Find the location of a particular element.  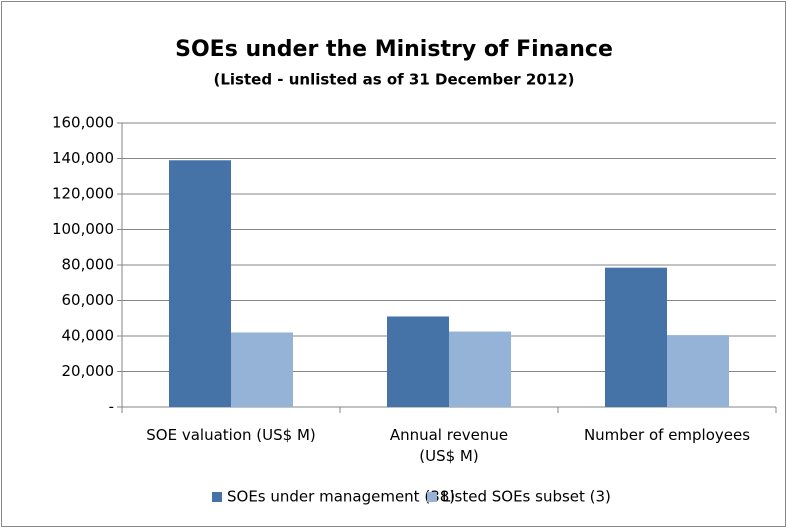

y-tick-label: 80,000 is located at coordinates (88, 265).